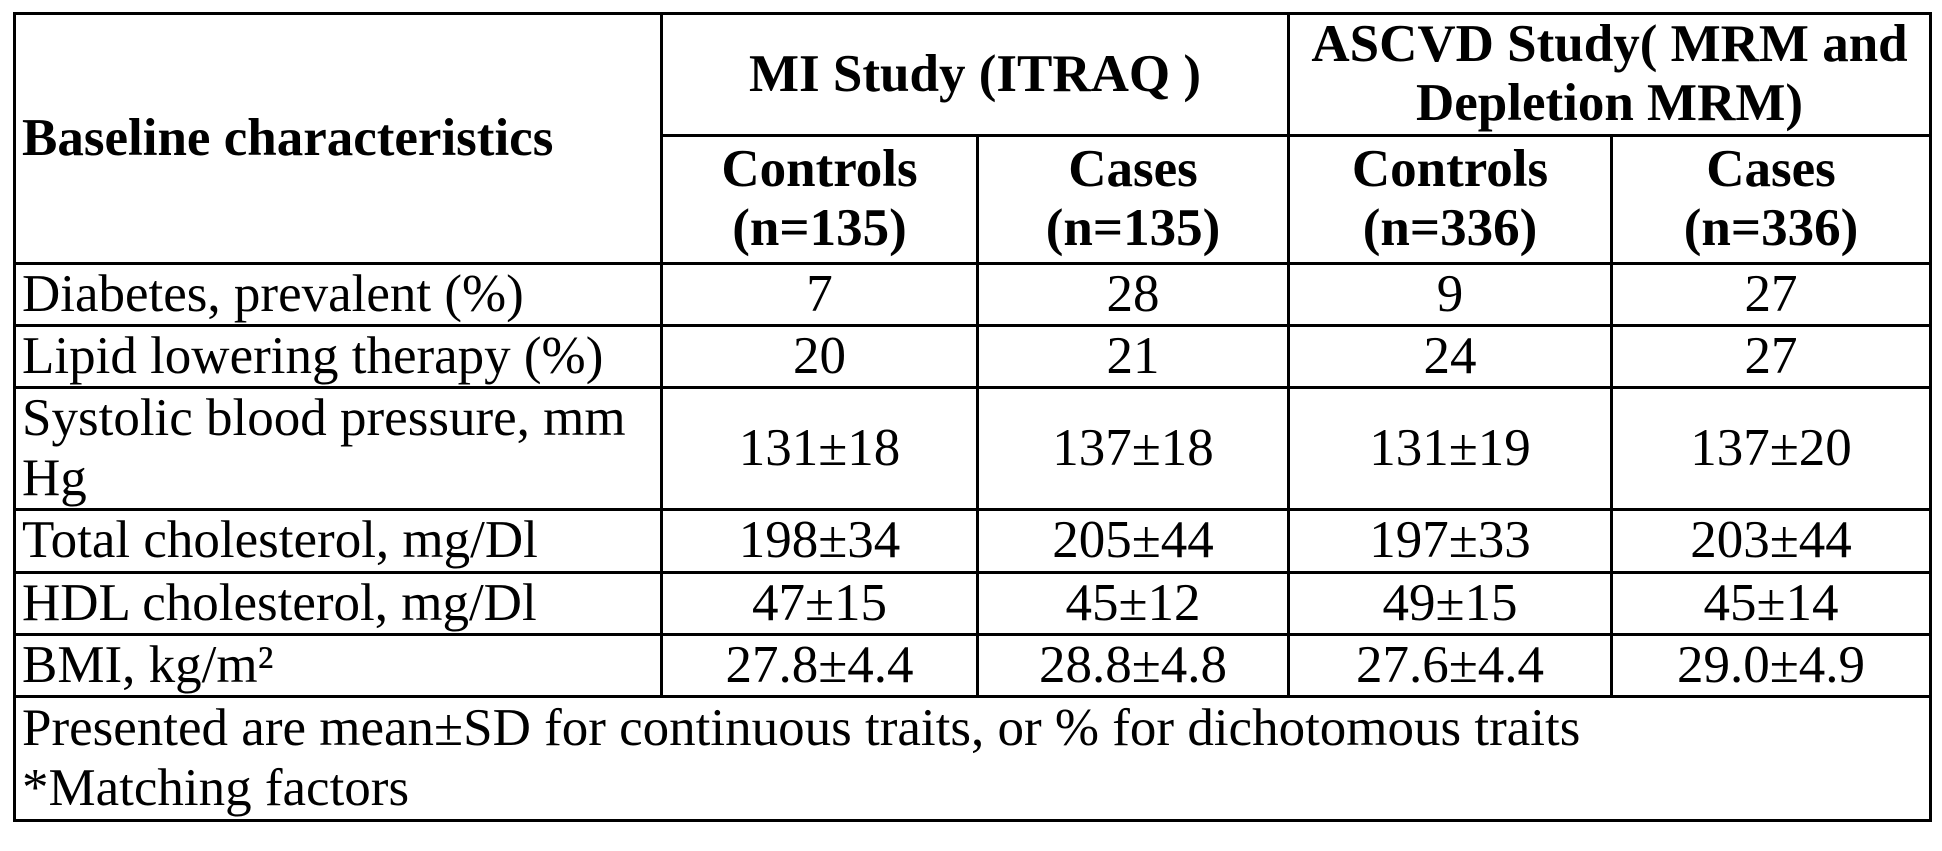 This screenshot has height=851, width=1942. I want to click on row-label: HDL cholesterol, mg/Dl, so click(338, 603).